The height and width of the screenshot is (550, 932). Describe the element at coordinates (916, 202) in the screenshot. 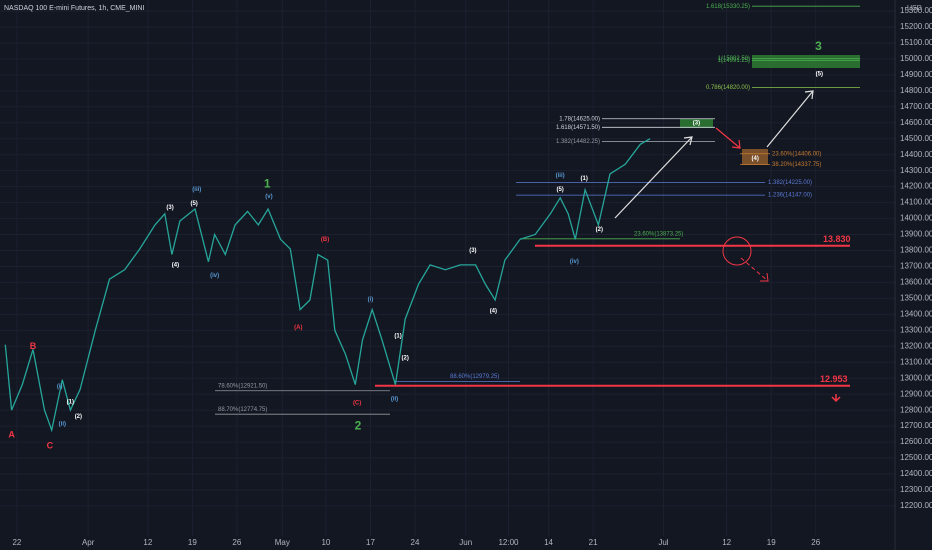

I see `y-tick-label: 14100.00` at that location.